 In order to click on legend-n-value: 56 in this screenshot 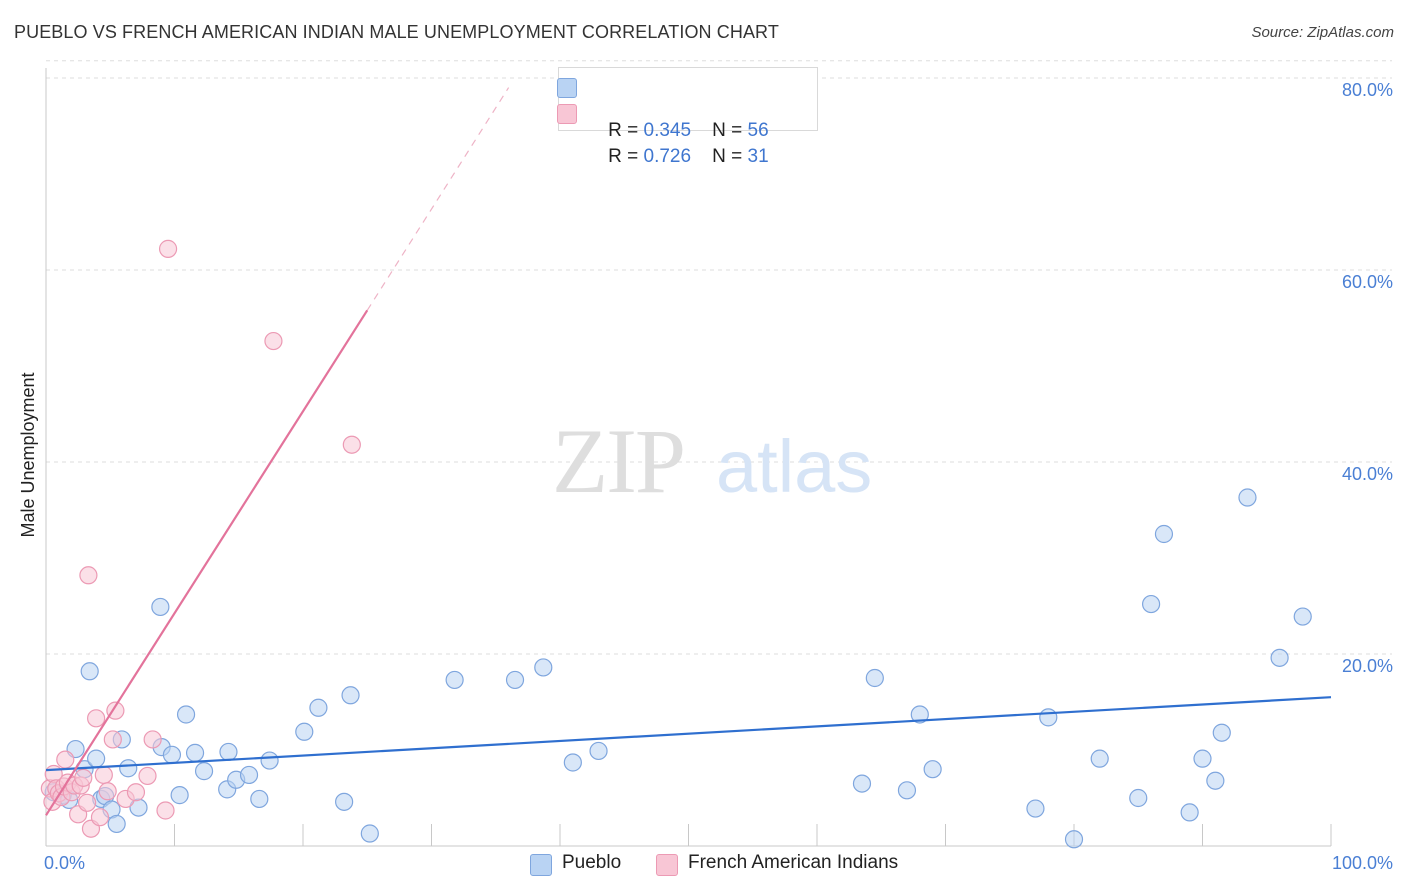, I will do `click(758, 130)`.